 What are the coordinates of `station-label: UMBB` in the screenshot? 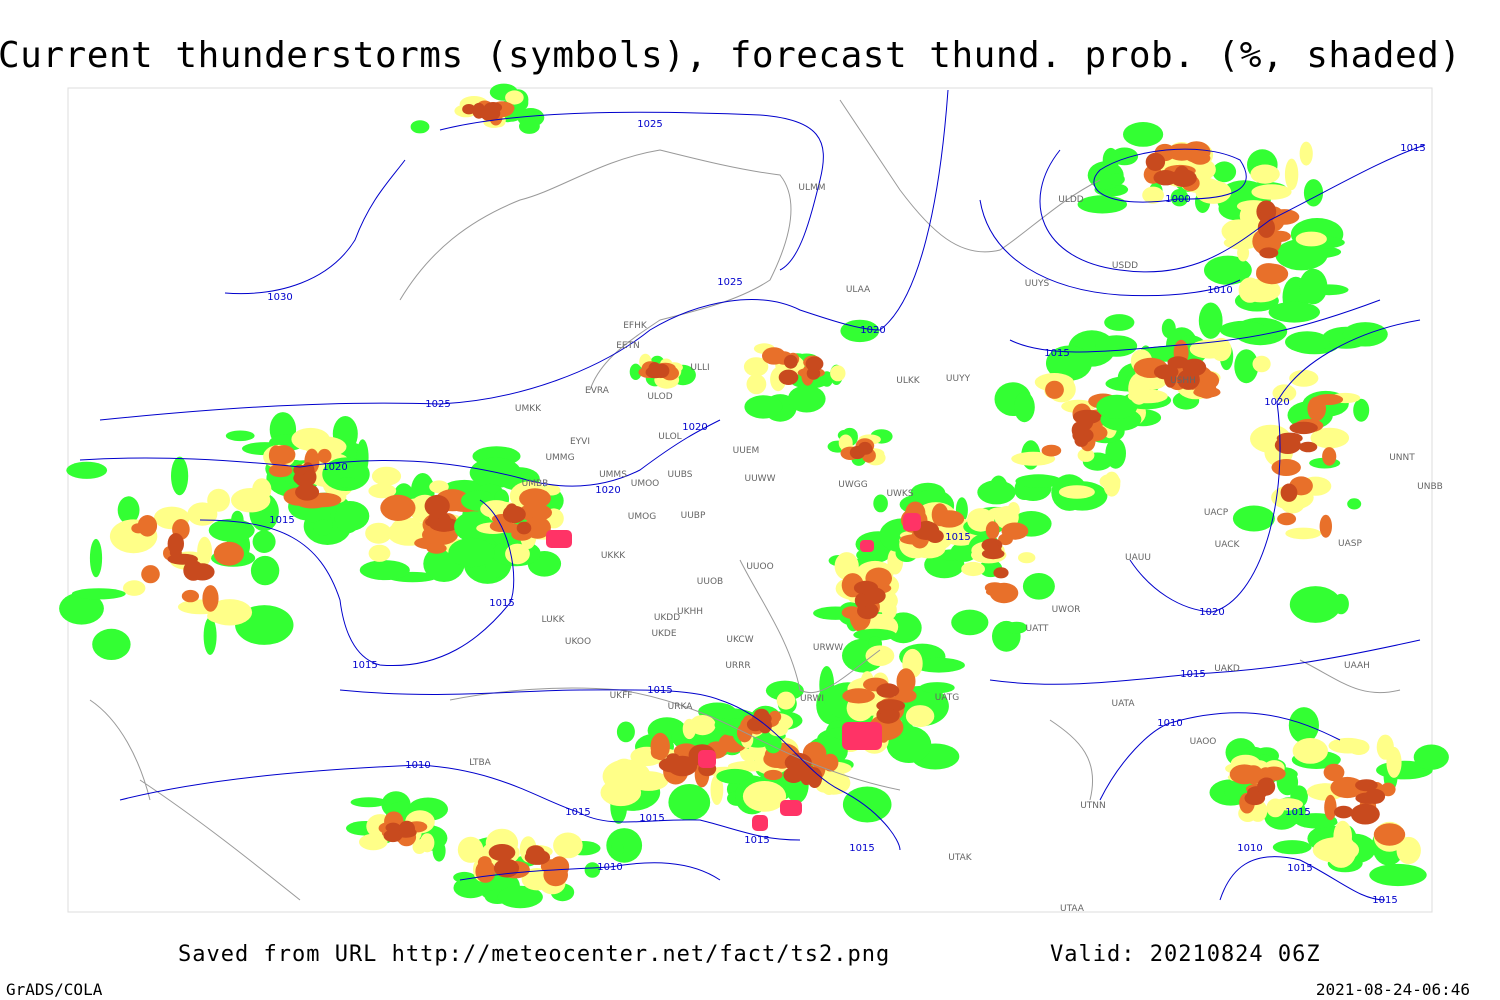 It's located at (535, 484).